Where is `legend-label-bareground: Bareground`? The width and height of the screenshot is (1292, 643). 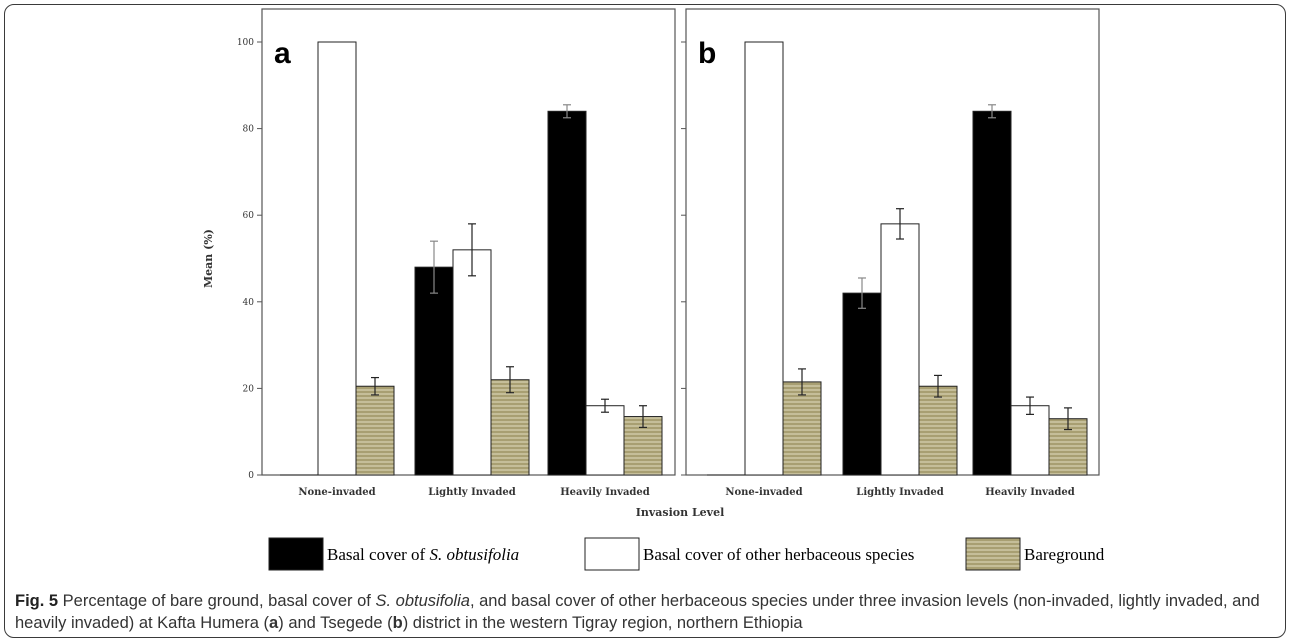 legend-label-bareground: Bareground is located at coordinates (1064, 554).